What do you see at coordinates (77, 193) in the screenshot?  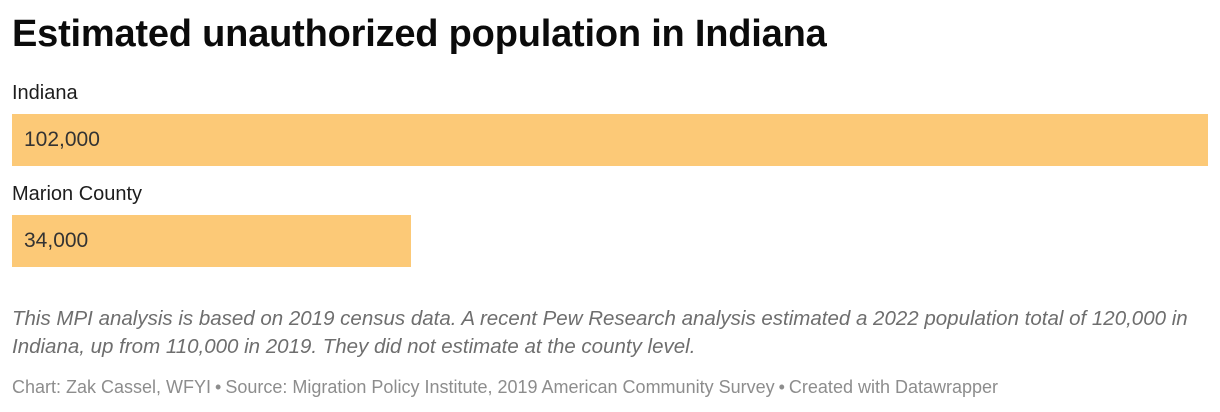 I see `bar-label-marion-county: Marion County` at bounding box center [77, 193].